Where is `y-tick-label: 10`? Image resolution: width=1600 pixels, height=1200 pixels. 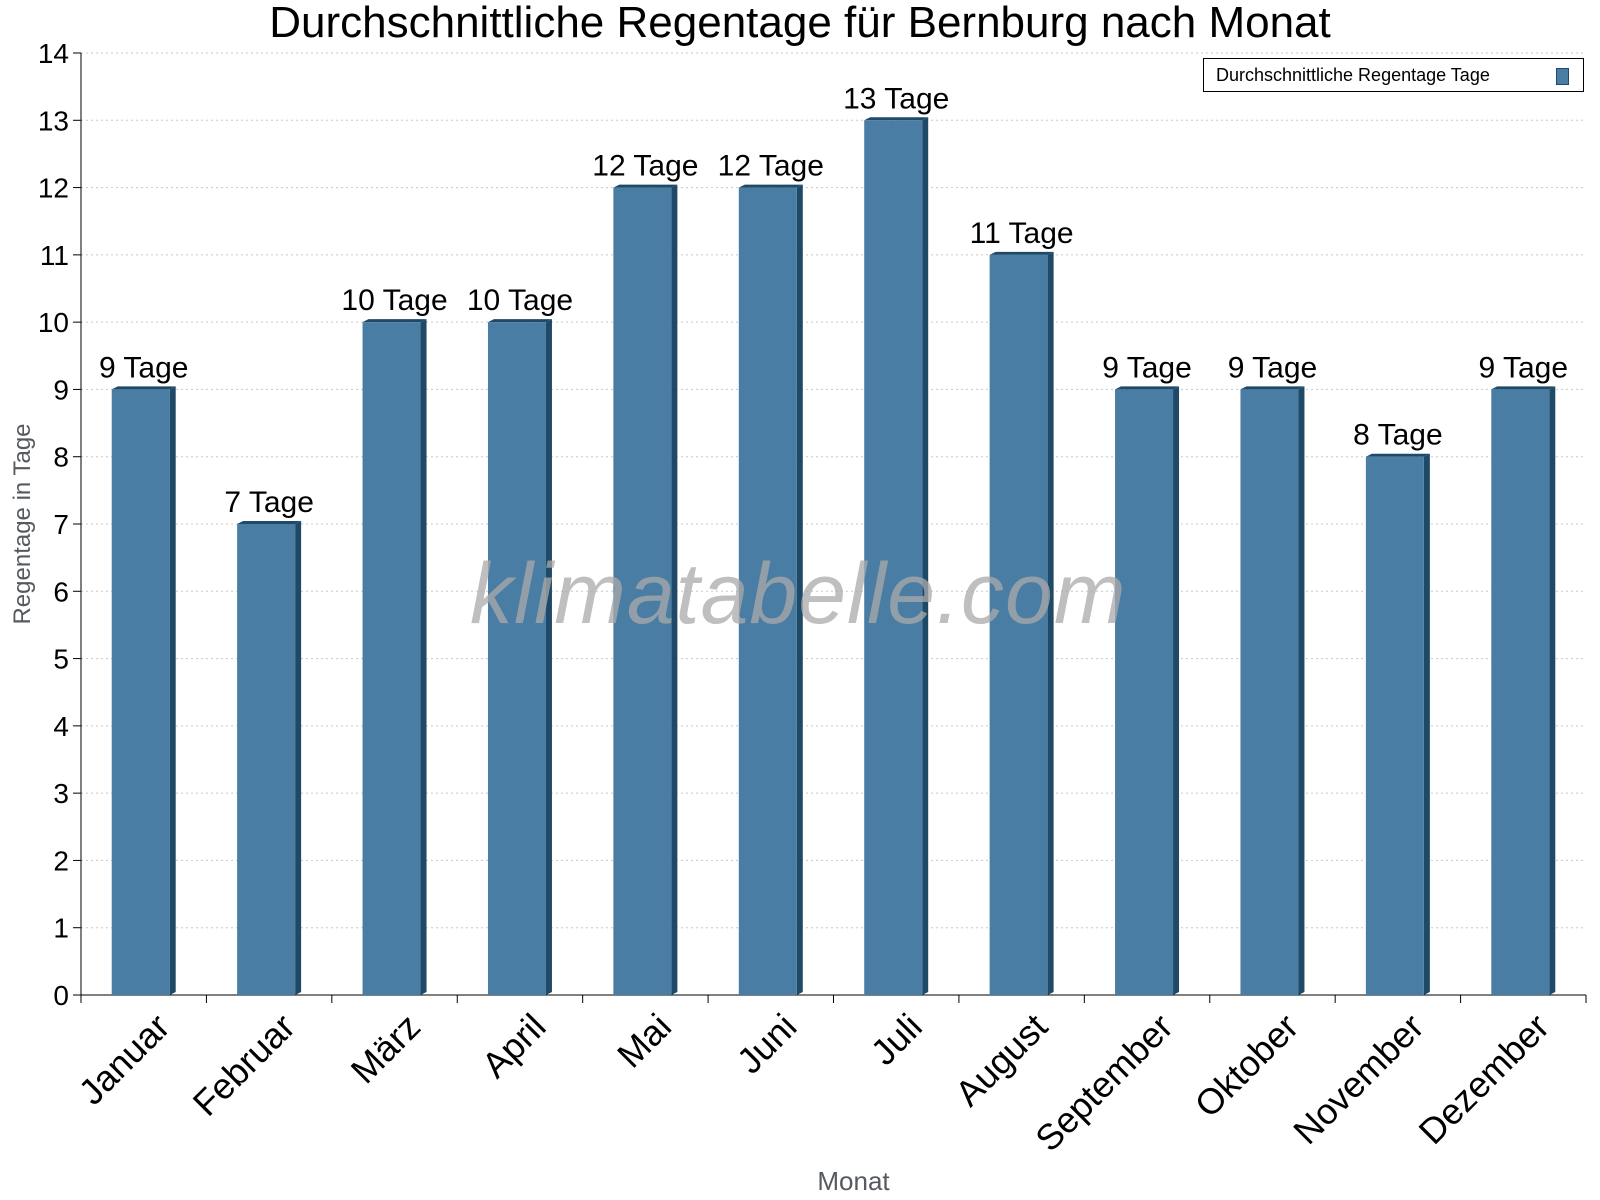
y-tick-label: 10 is located at coordinates (53, 322).